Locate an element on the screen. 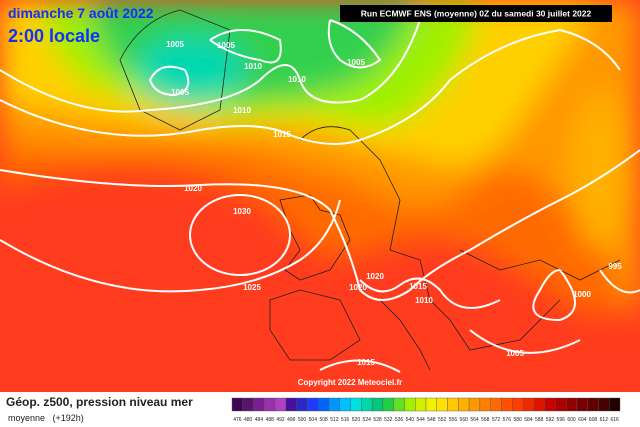 This screenshot has width=640, height=427. scale-label: 608 is located at coordinates (593, 420).